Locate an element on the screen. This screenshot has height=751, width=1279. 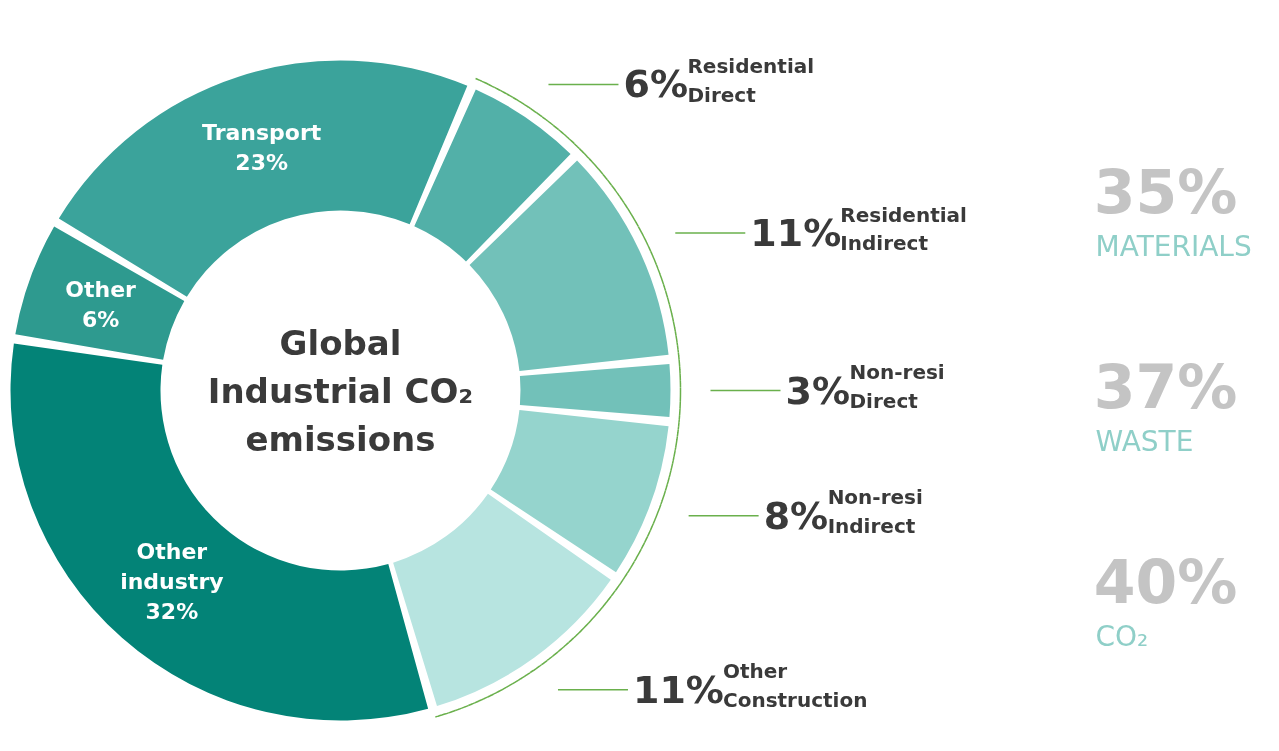
slice-label: Non-resi Indirect is located at coordinates (875, 512).